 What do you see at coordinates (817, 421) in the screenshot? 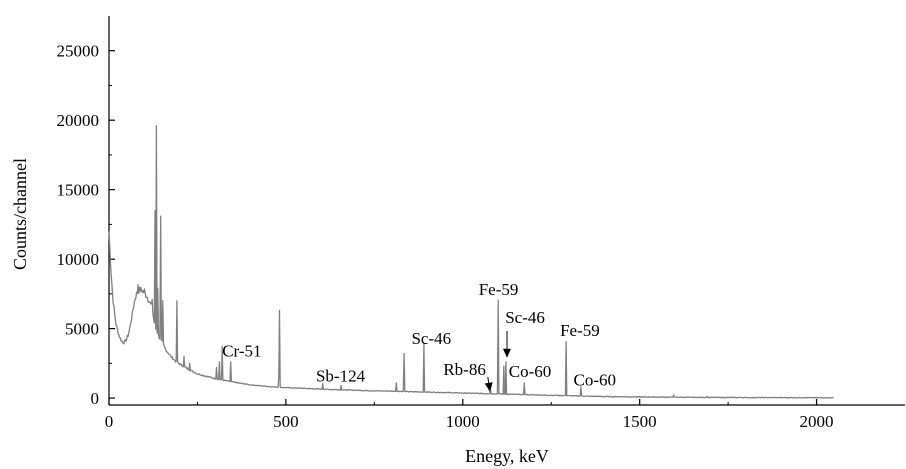
I see `x-tick-label: 2000` at bounding box center [817, 421].